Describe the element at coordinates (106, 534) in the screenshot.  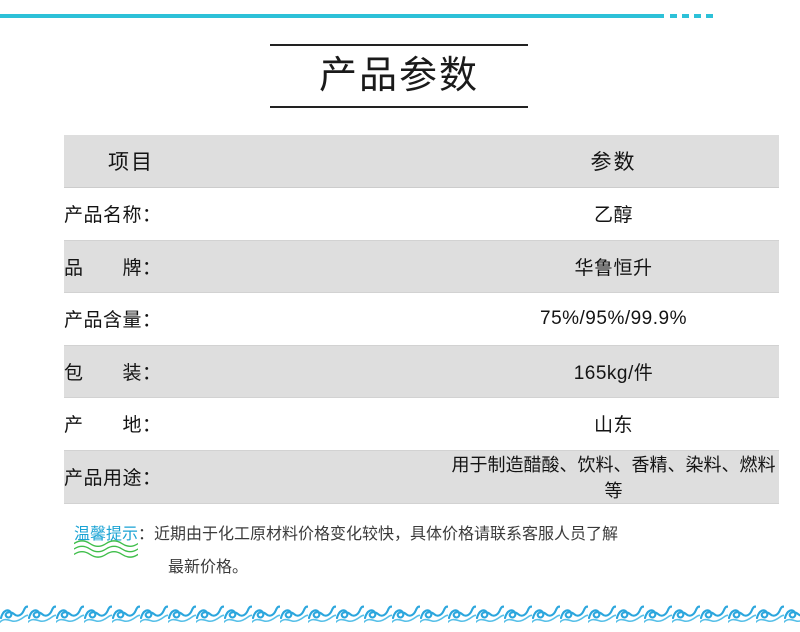
I see `note-label-text: 温馨提示` at that location.